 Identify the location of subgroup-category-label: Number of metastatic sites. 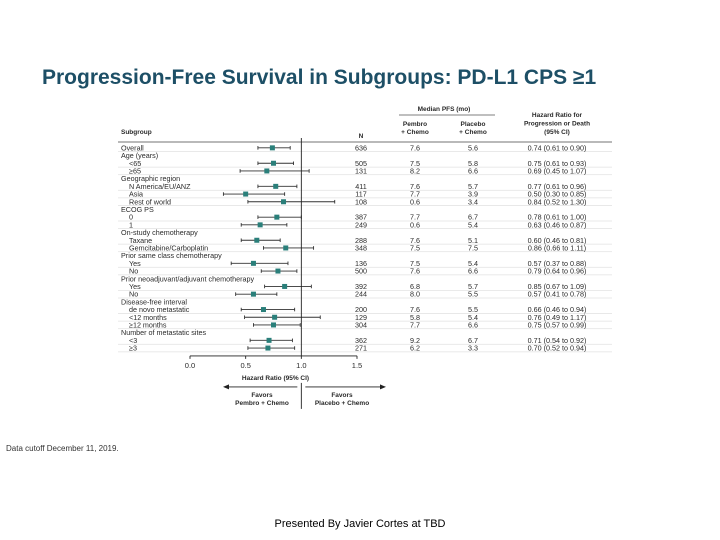
(163, 332).